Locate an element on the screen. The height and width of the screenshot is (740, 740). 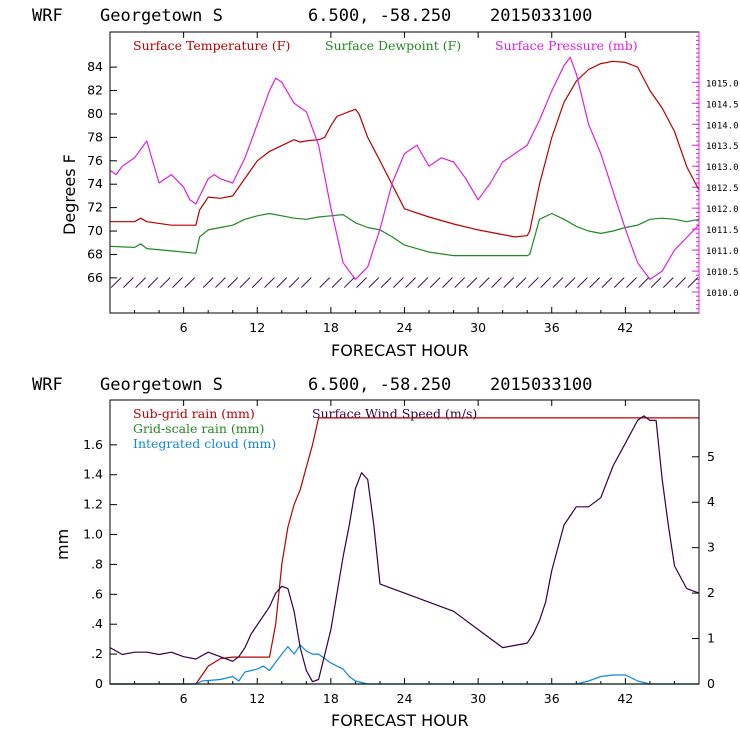
chart-1-legend-dewpoint: Surface Dewpoint (F) is located at coordinates (393, 45).